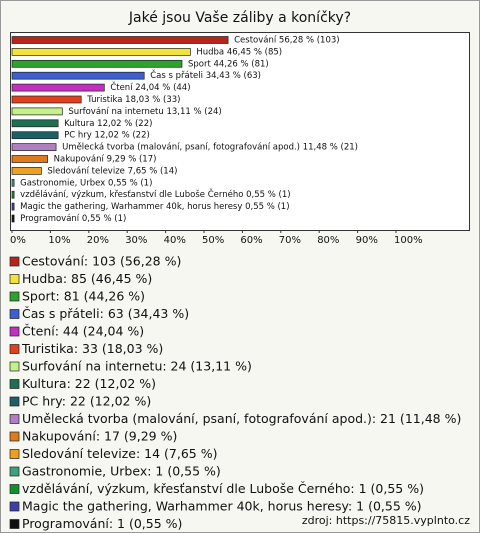  What do you see at coordinates (112, 171) in the screenshot?
I see `value-label: Sledování televize 7,65 % (14)` at bounding box center [112, 171].